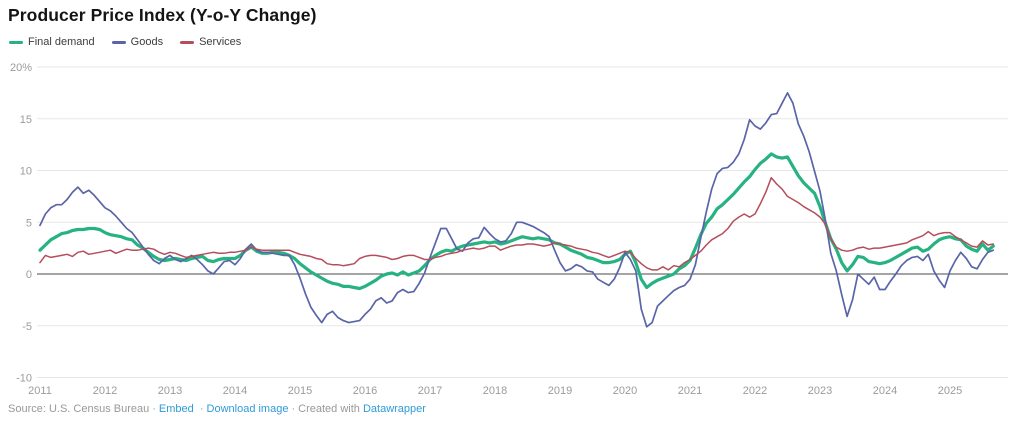 The height and width of the screenshot is (431, 1024). Describe the element at coordinates (40, 391) in the screenshot. I see `x-axis-label: 2011` at that location.